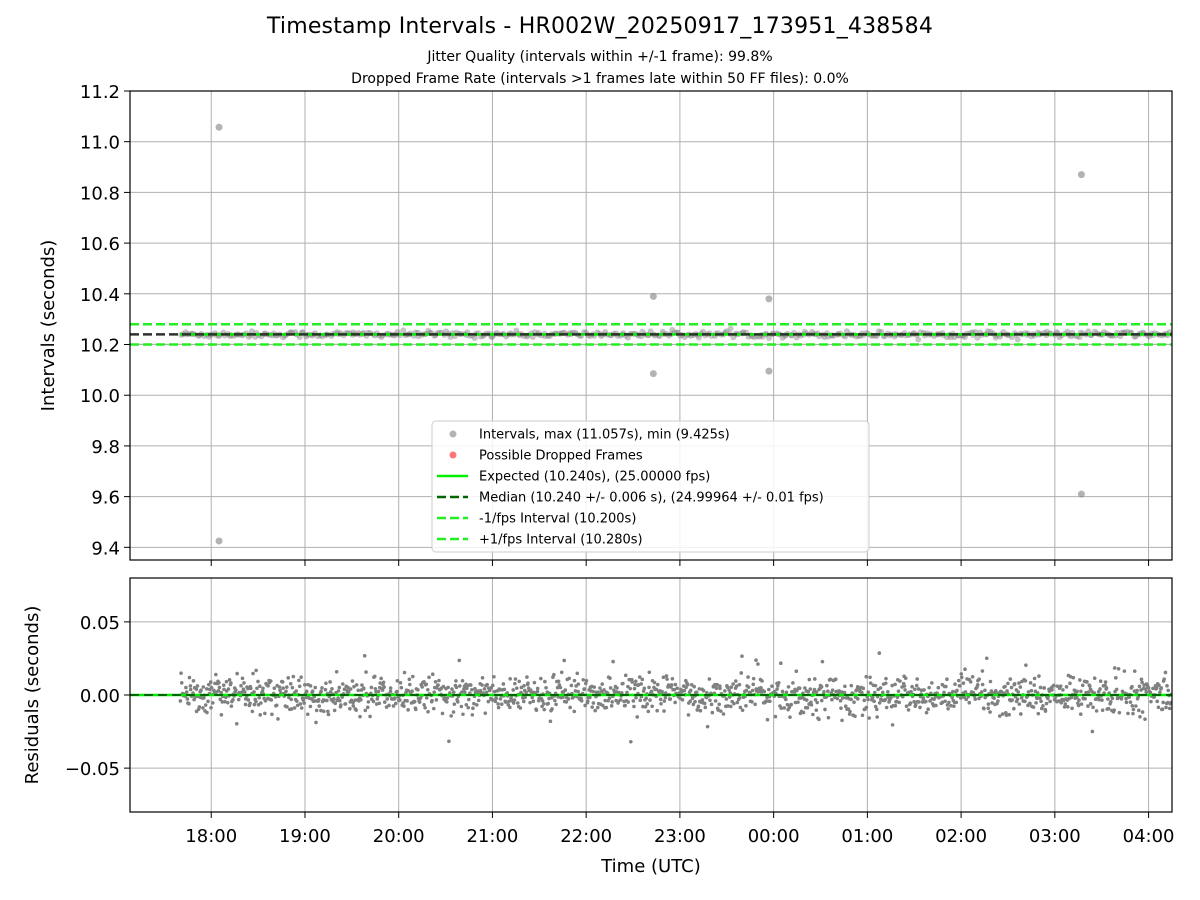 The width and height of the screenshot is (1200, 900). What do you see at coordinates (453, 455) in the screenshot?
I see `legend-marker-dropped` at bounding box center [453, 455].